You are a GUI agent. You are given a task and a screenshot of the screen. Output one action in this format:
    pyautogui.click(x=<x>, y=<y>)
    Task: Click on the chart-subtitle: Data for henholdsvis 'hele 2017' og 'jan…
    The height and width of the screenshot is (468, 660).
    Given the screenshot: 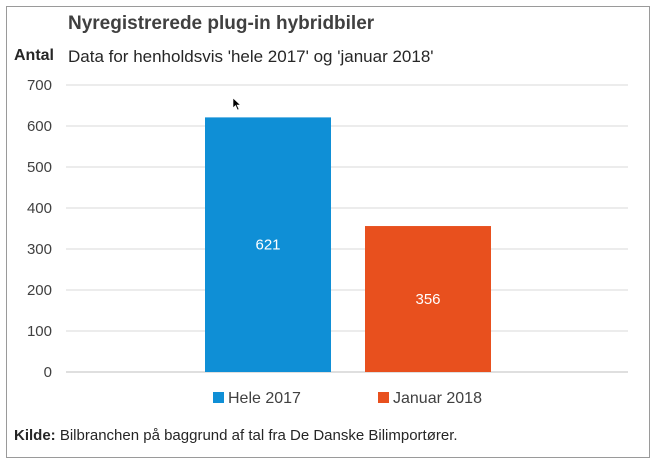 What is the action you would take?
    pyautogui.click(x=251, y=56)
    